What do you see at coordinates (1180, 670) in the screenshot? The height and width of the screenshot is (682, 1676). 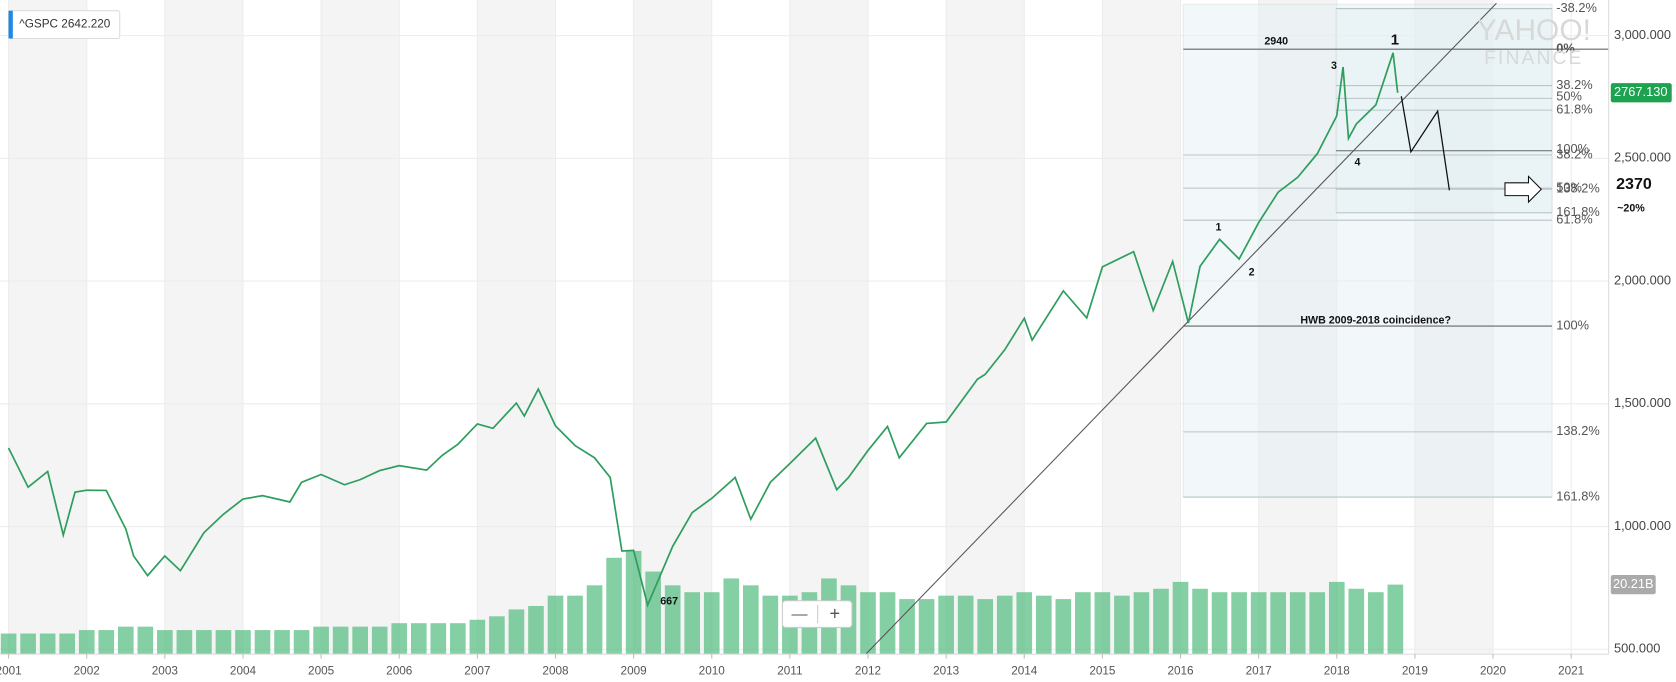 I see `x-tick-label: 2016` at bounding box center [1180, 670].